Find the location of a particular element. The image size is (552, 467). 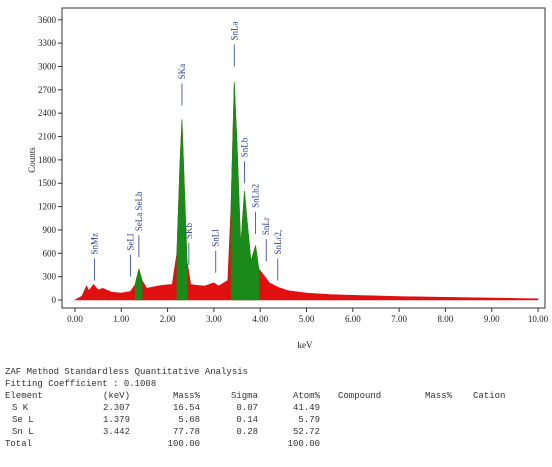

y-tick-label: 3300 is located at coordinates (47, 43).